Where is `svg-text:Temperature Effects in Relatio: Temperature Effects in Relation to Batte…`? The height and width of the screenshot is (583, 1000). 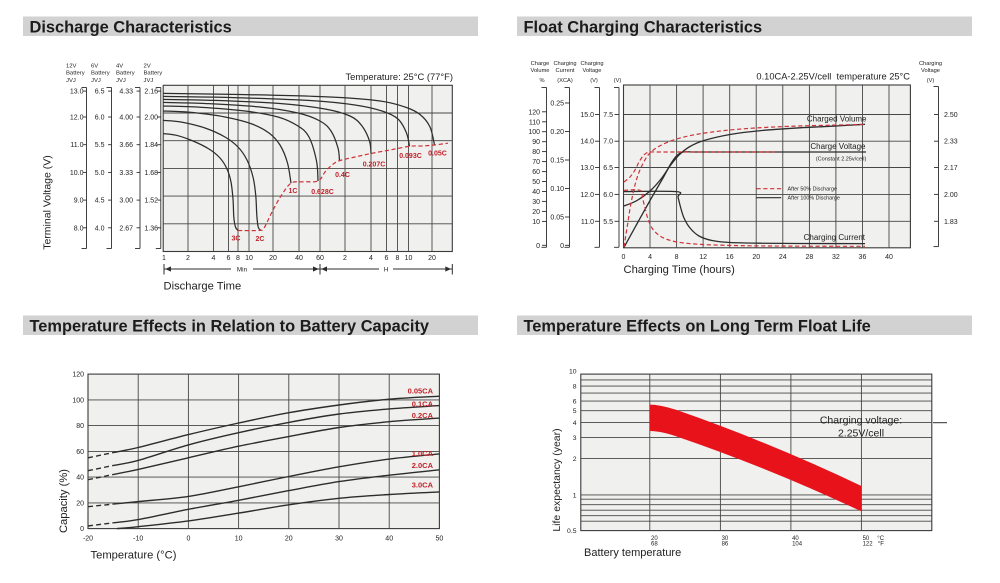 svg-text:Temperature Effects in Relatio: Temperature Effects in Relation to Batte… is located at coordinates (230, 327).